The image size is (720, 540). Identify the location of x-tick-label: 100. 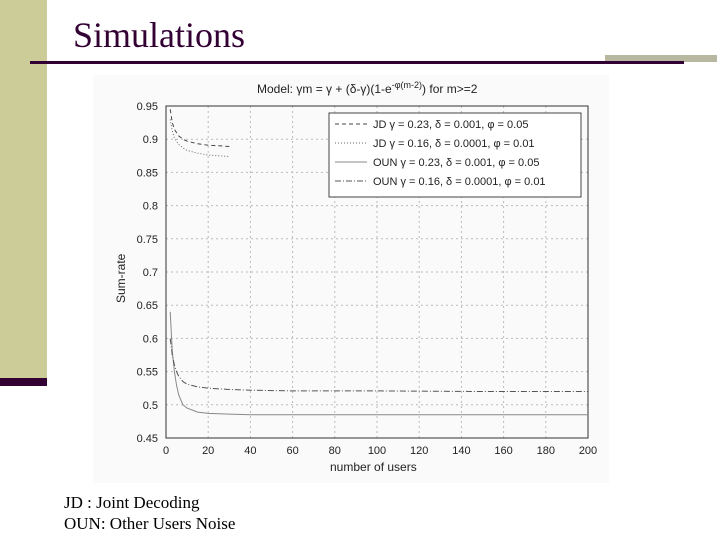
(377, 451).